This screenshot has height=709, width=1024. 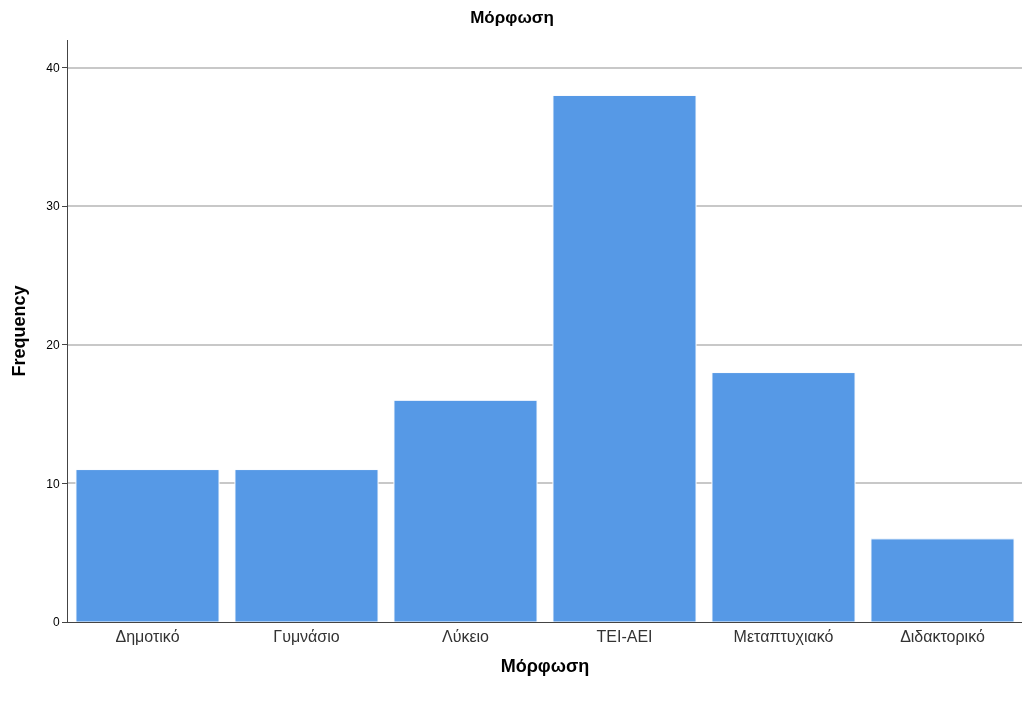 I want to click on x-tick-label: Μεταπτυχιακό, so click(x=783, y=637).